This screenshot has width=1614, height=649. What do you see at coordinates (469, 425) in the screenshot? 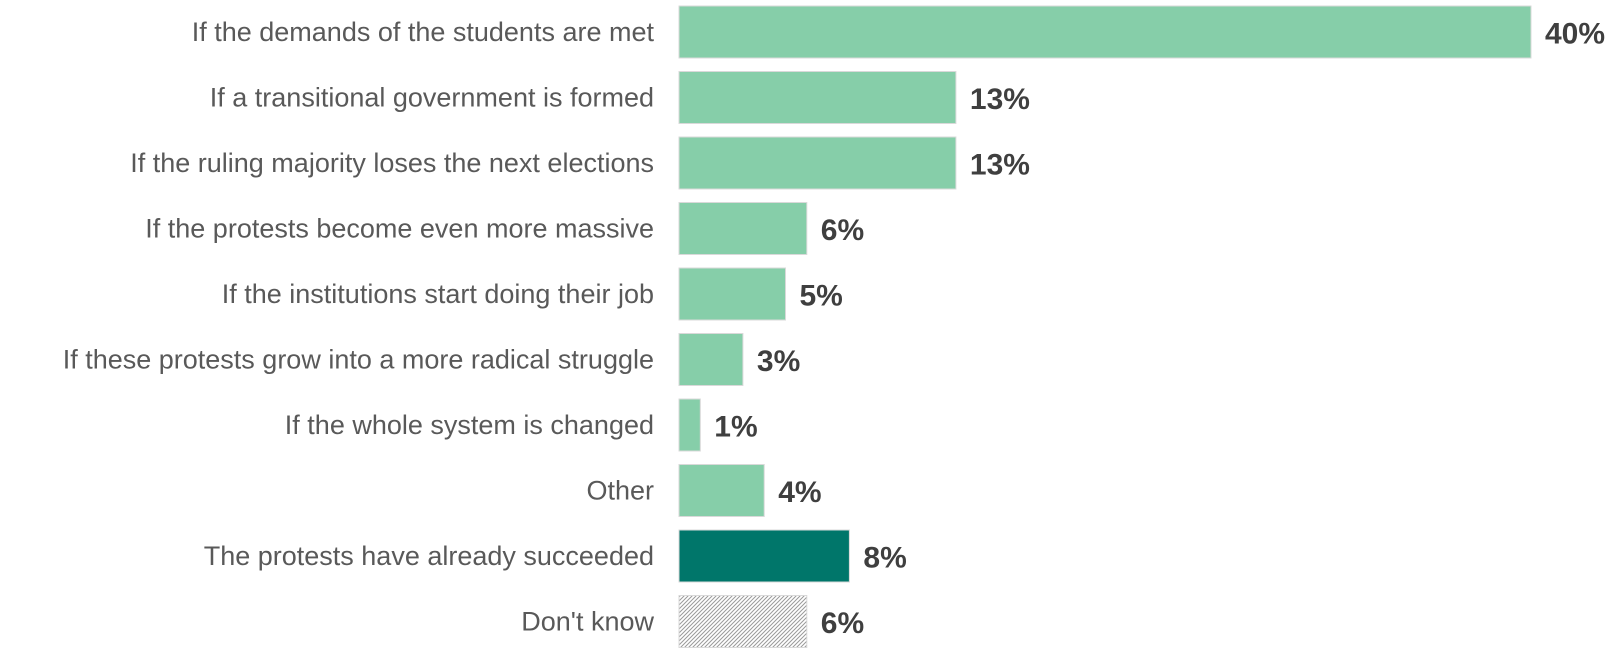
I see `category-label-if-the-whole-system-is-changed: If the whole system is changed` at bounding box center [469, 425].